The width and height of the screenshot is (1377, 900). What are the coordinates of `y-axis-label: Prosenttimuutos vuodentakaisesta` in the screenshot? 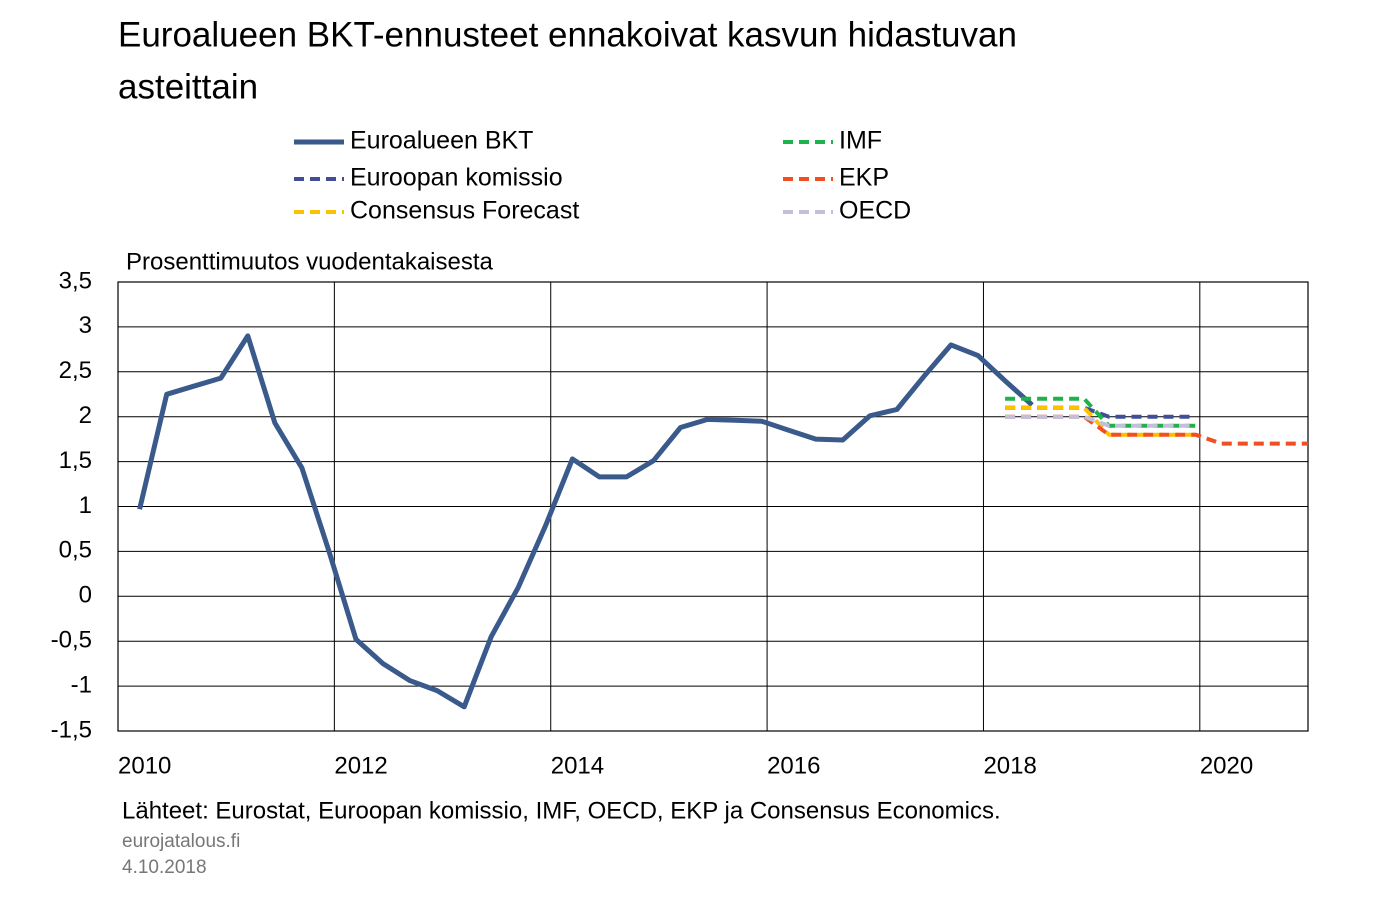 It's located at (310, 261).